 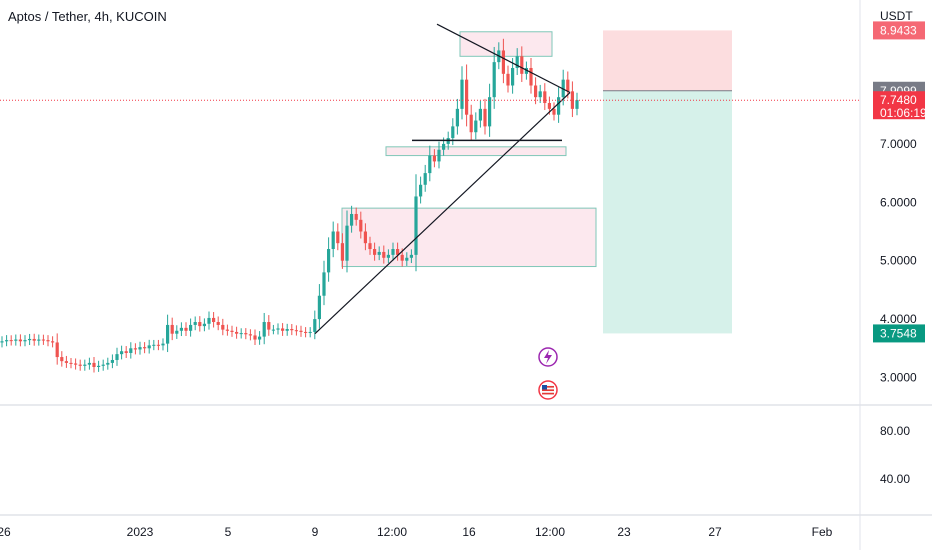 I want to click on x-tick-label: 23, so click(x=624, y=532).